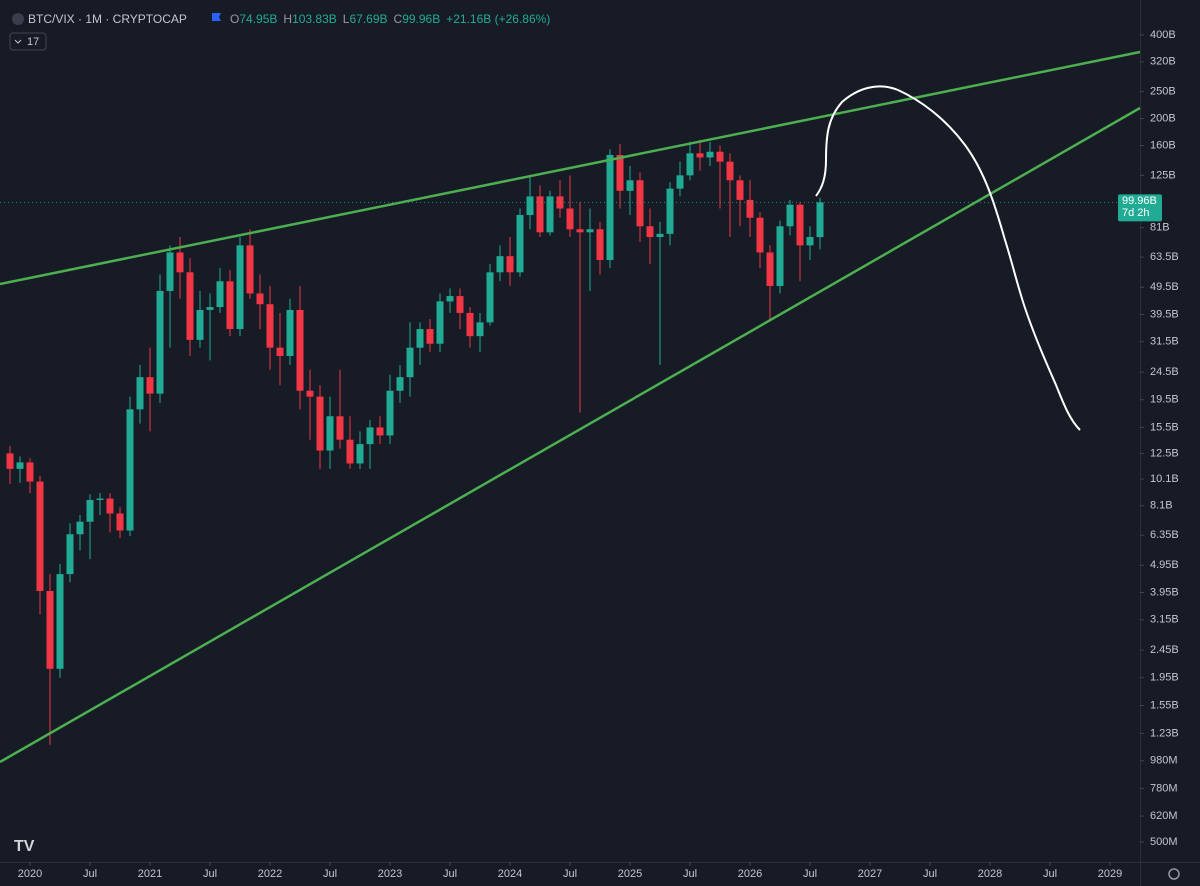 Image resolution: width=1200 pixels, height=886 pixels. What do you see at coordinates (270, 874) in the screenshot?
I see `x-tick-label: 2022` at bounding box center [270, 874].